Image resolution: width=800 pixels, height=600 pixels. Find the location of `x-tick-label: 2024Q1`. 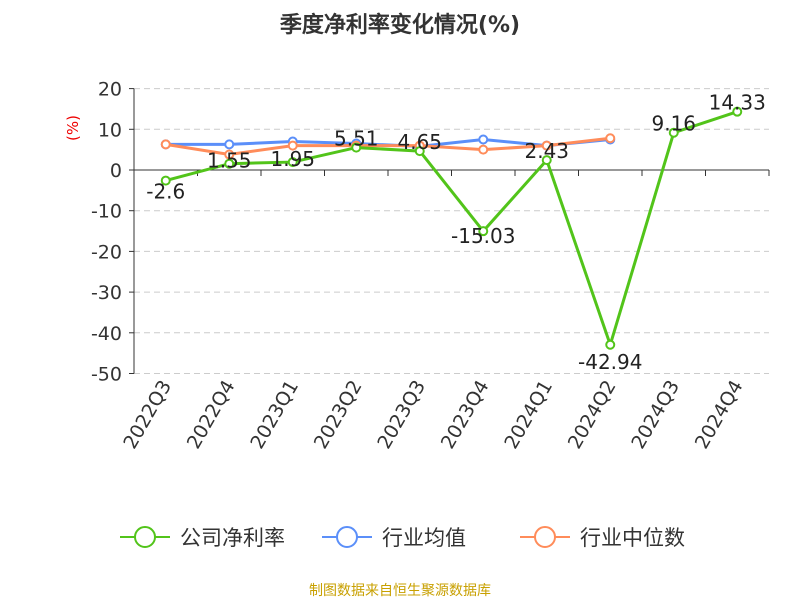

x-tick-label: 2024Q1 is located at coordinates (528, 415).